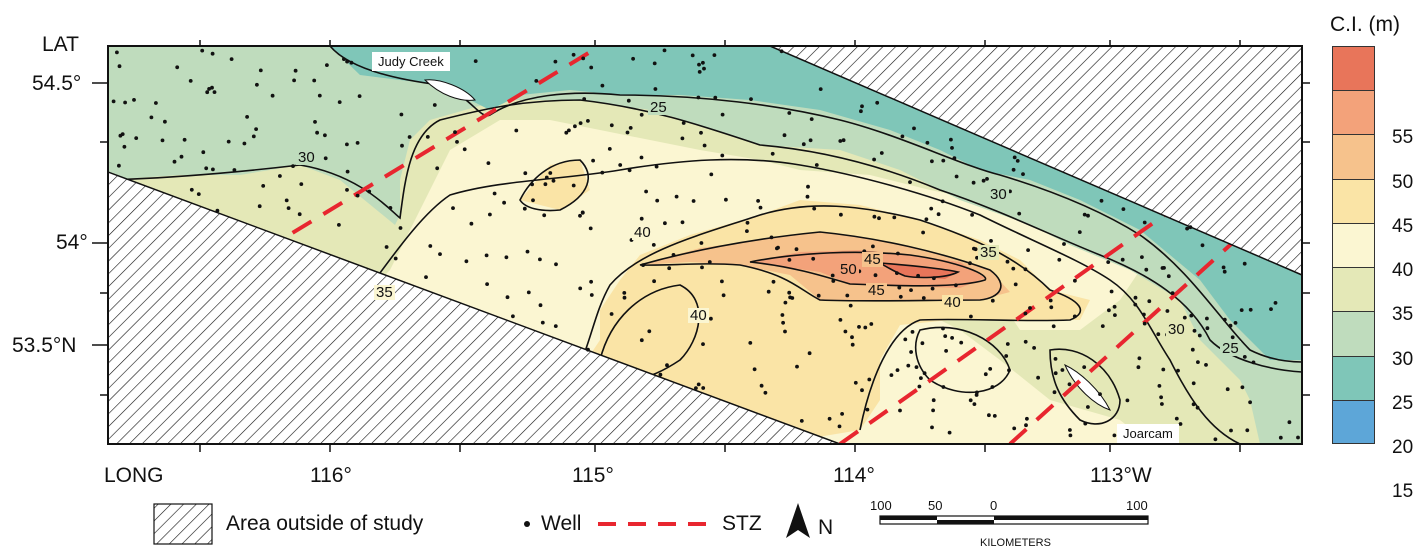 Image resolution: width=1417 pixels, height=550 pixels. What do you see at coordinates (555, 185) in the screenshot?
I see `fill-40-45-b` at bounding box center [555, 185].